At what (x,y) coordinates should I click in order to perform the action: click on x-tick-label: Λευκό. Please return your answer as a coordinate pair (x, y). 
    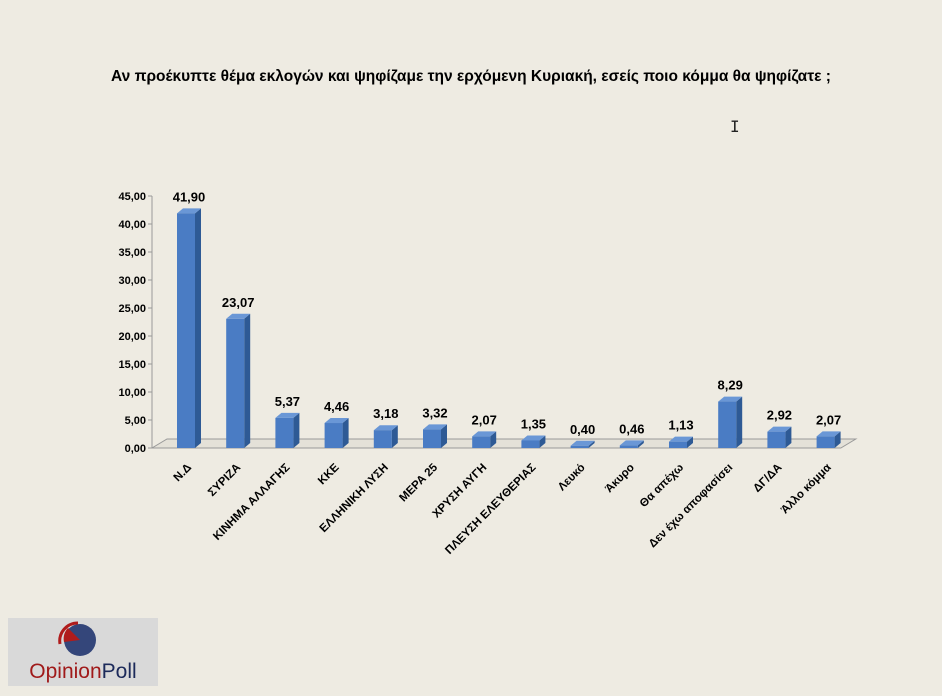
    Looking at the image, I should click on (572, 478).